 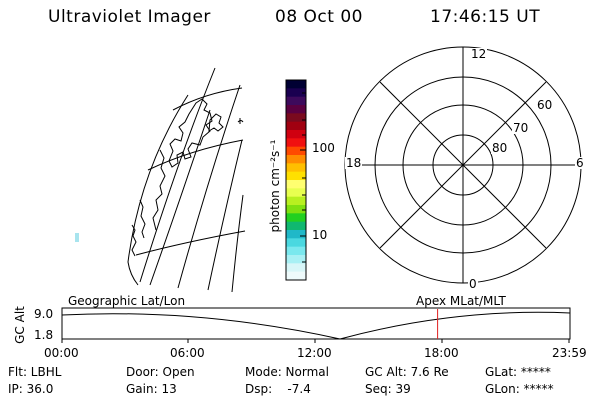 What do you see at coordinates (479, 54) in the screenshot?
I see `mlt-label-12: 12` at bounding box center [479, 54].